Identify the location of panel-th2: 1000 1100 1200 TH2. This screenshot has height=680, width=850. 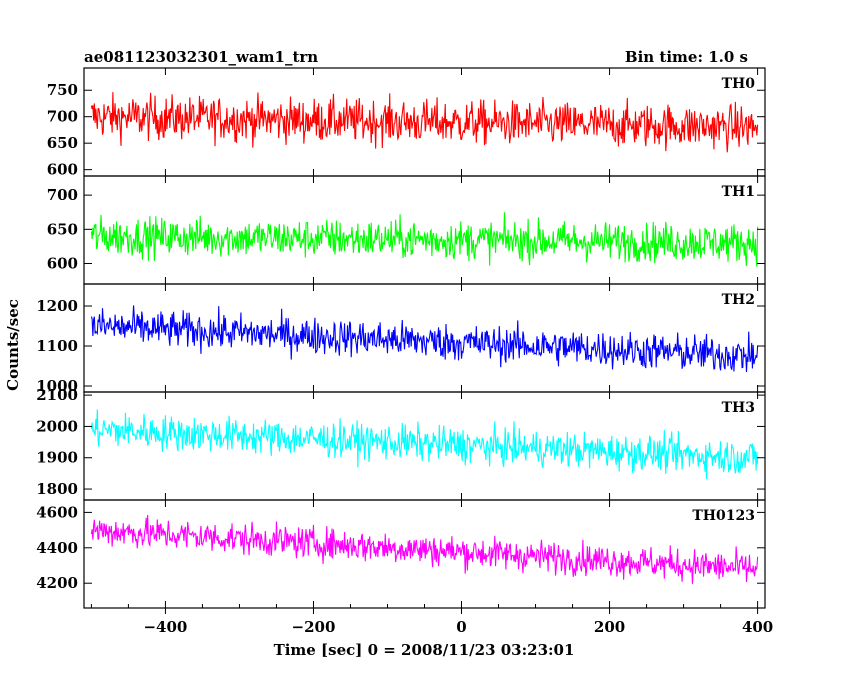
(401, 339).